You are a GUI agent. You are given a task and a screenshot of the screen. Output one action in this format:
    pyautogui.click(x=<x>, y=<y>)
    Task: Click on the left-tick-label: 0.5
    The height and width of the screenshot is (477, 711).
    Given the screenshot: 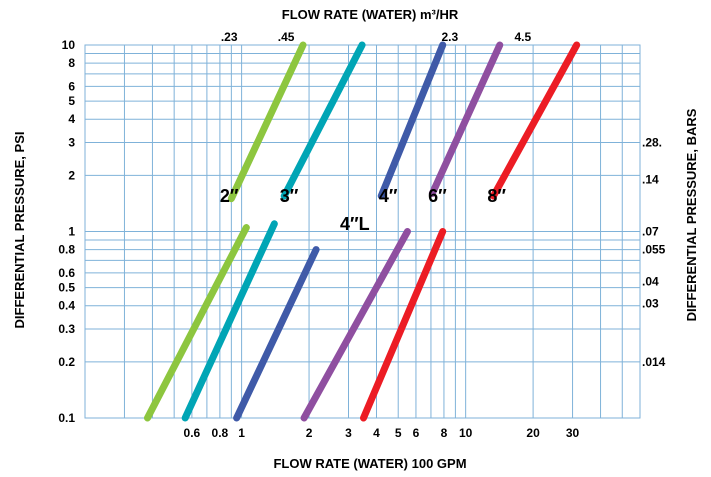 What is the action you would take?
    pyautogui.click(x=66, y=288)
    